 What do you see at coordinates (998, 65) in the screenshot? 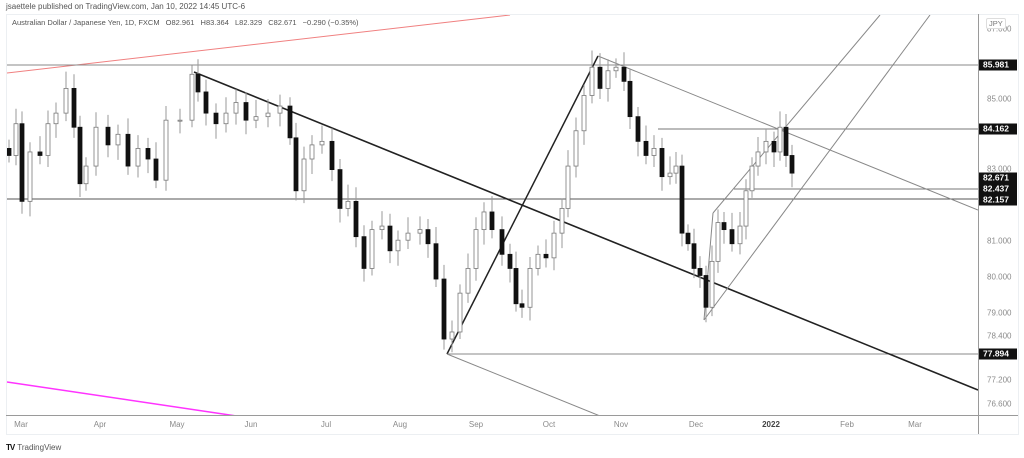
I see `price-label-85981: 85.981` at bounding box center [998, 65].